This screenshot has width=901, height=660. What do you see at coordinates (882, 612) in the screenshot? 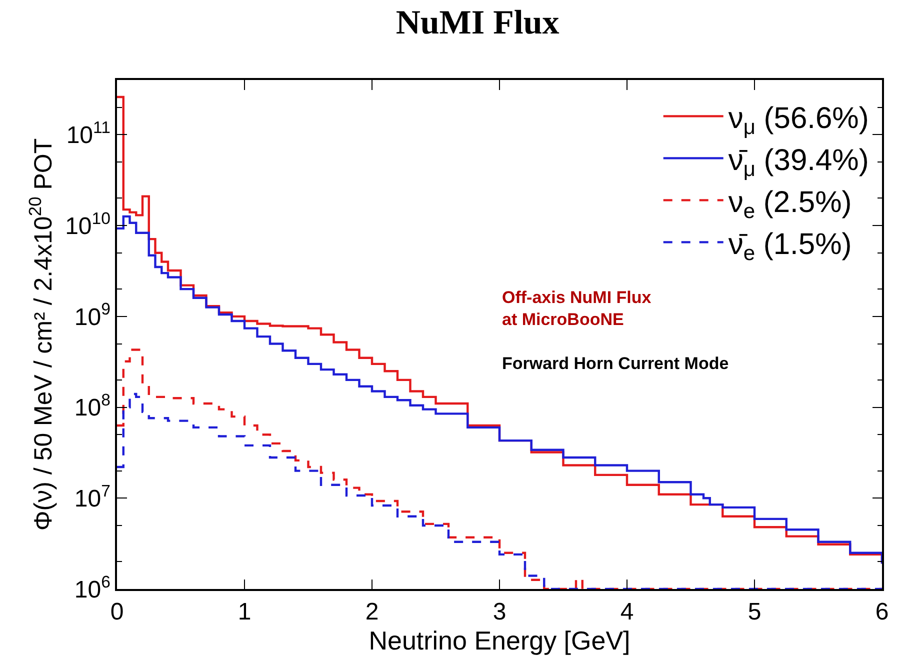
I see `x-tick-label: 6` at bounding box center [882, 612].